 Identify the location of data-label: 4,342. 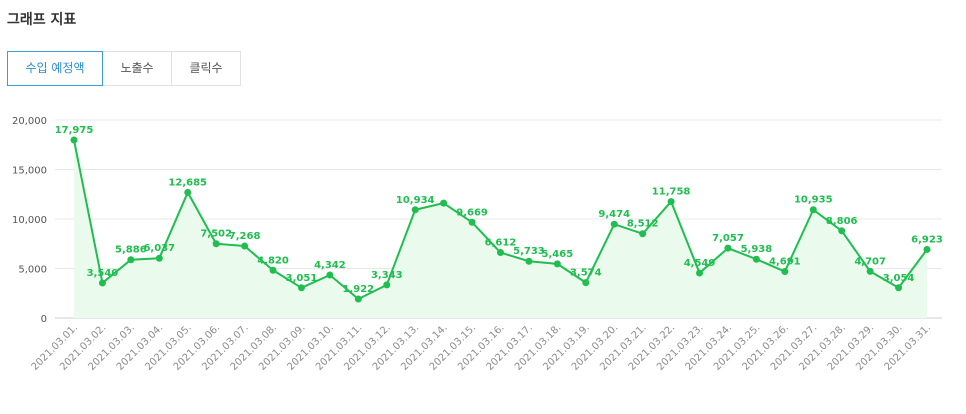
(330, 265).